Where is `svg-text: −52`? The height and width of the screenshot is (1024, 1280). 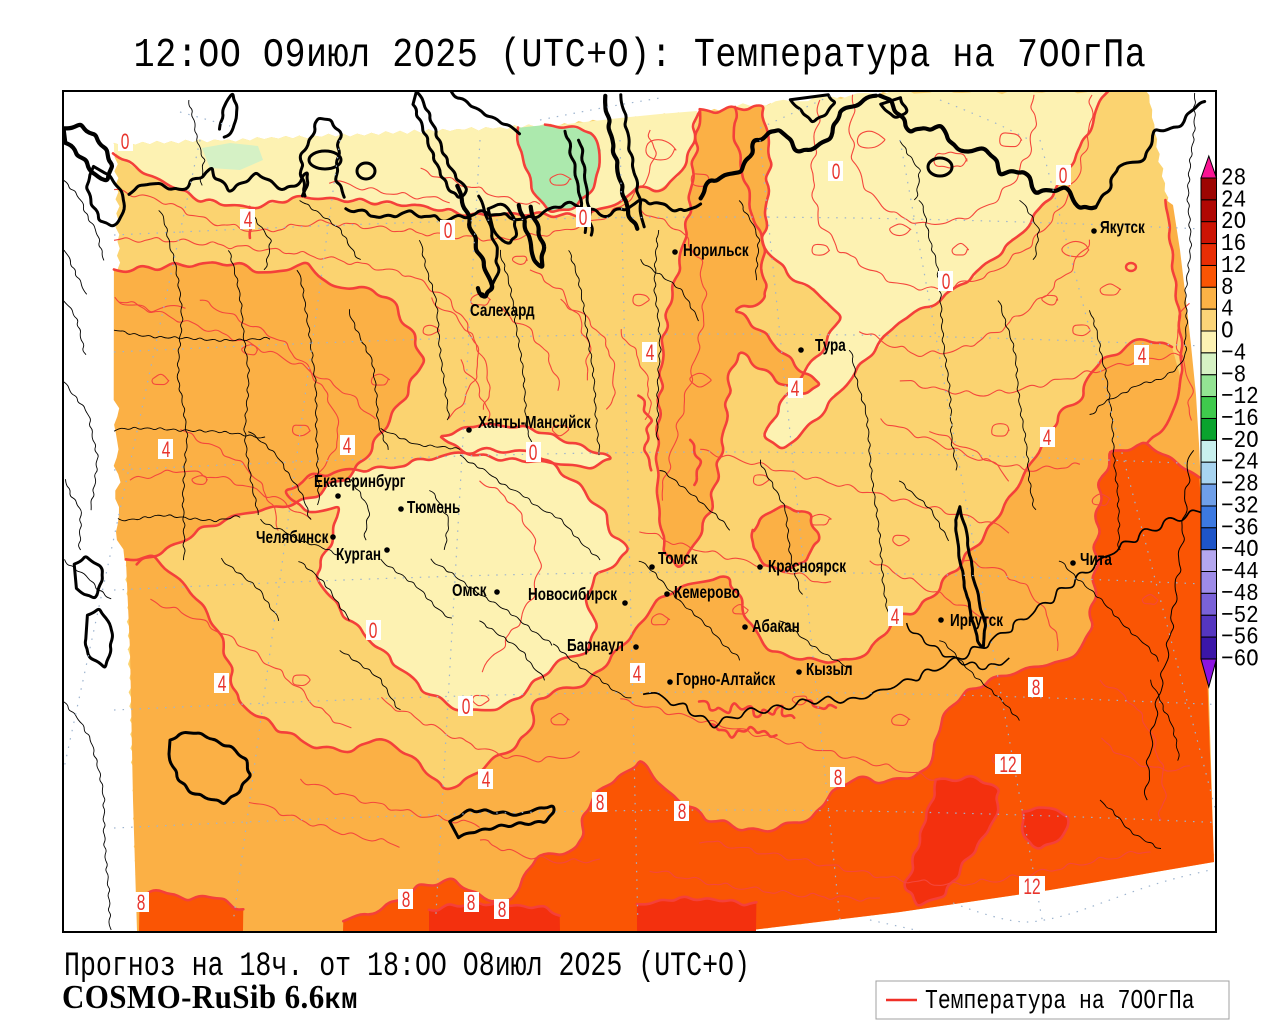 svg-text: −52 is located at coordinates (1240, 615).